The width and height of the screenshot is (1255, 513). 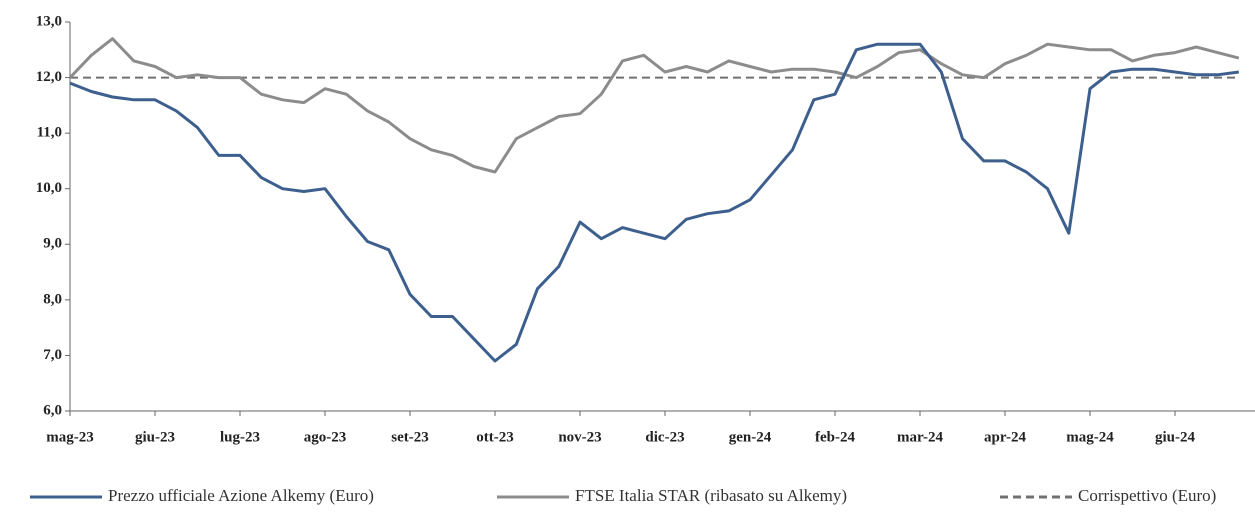 I want to click on legend-label: Prezzo ufficiale Azione Alkemy (Euro), so click(x=241, y=495).